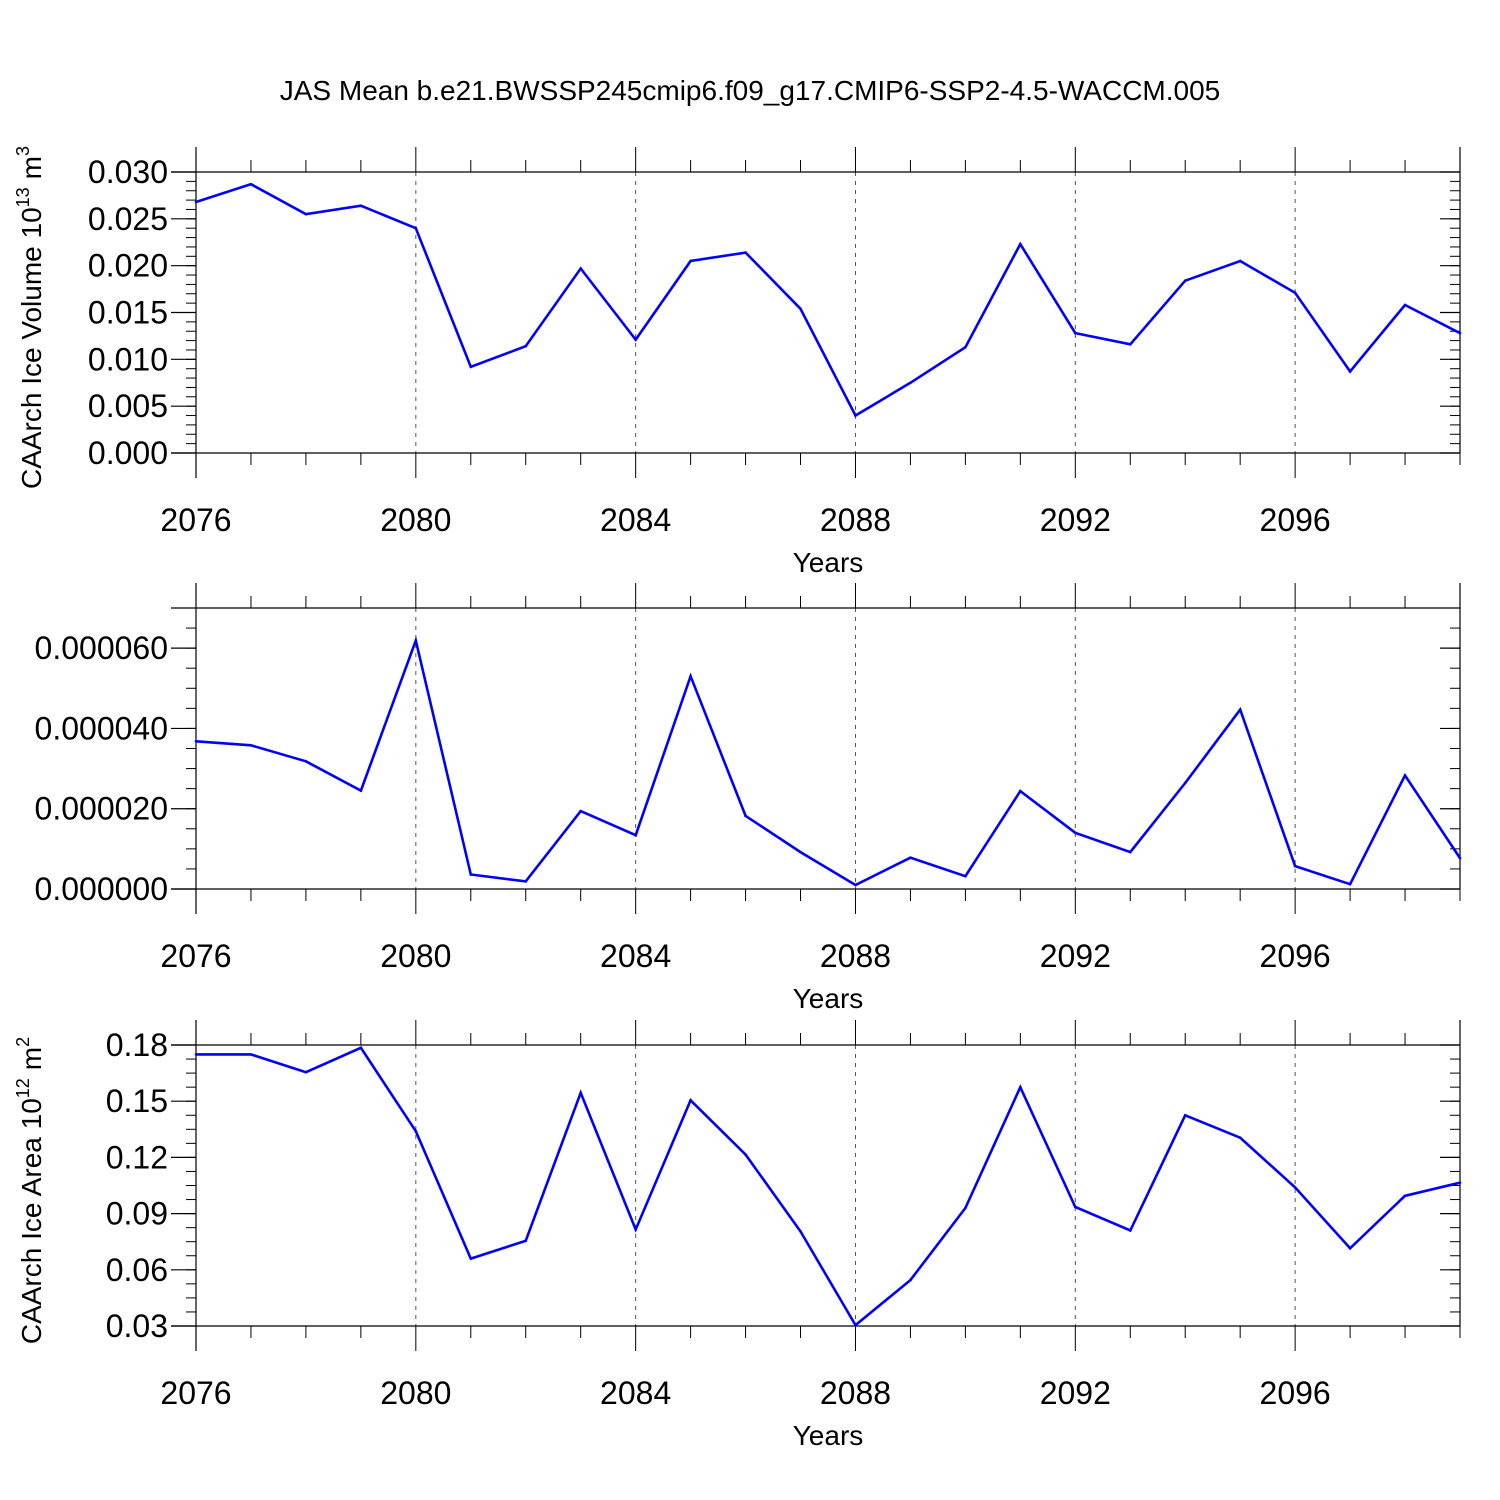 This screenshot has height=1500, width=1500. Describe the element at coordinates (128, 406) in the screenshot. I see `y-tick-label: 0.005` at that location.